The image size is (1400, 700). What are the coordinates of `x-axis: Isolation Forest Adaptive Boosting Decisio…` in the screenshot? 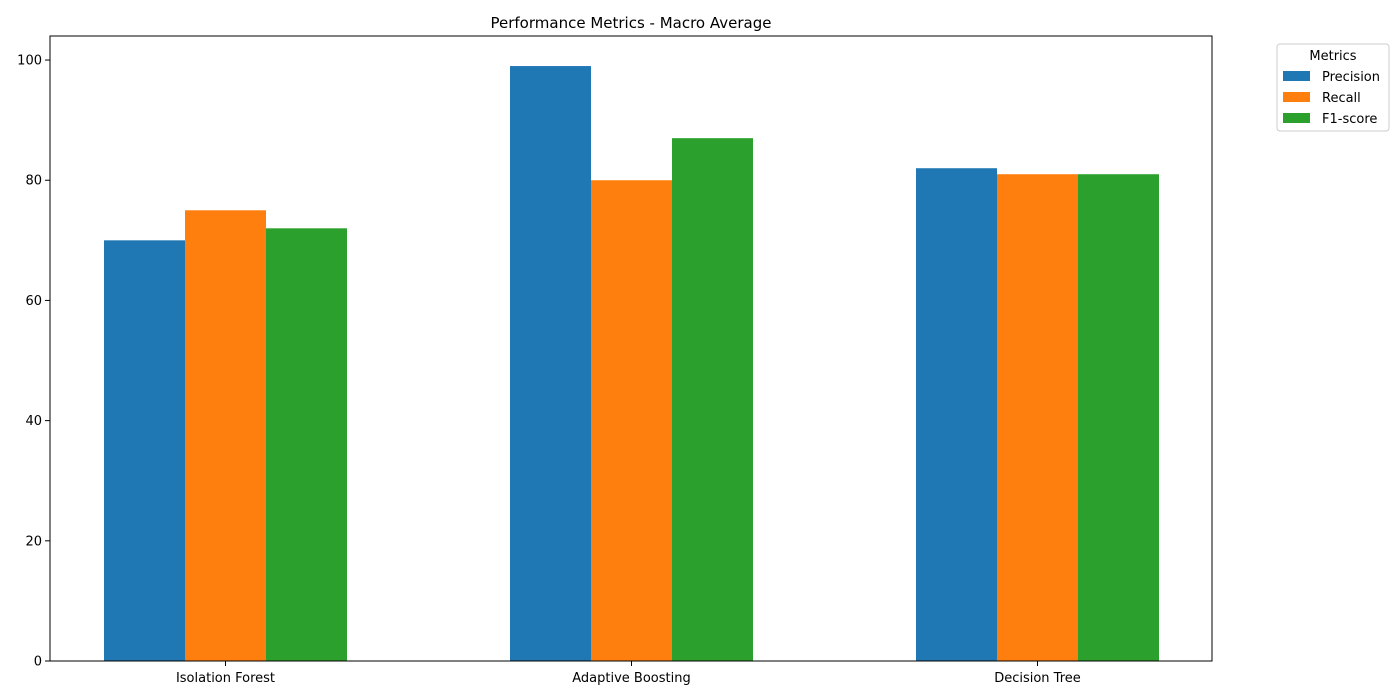 It's located at (628, 673).